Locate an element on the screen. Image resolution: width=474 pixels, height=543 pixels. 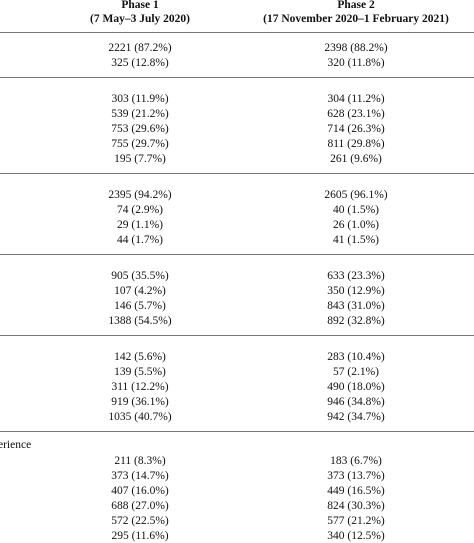
cell: 74 (2.9%) is located at coordinates (140, 210).